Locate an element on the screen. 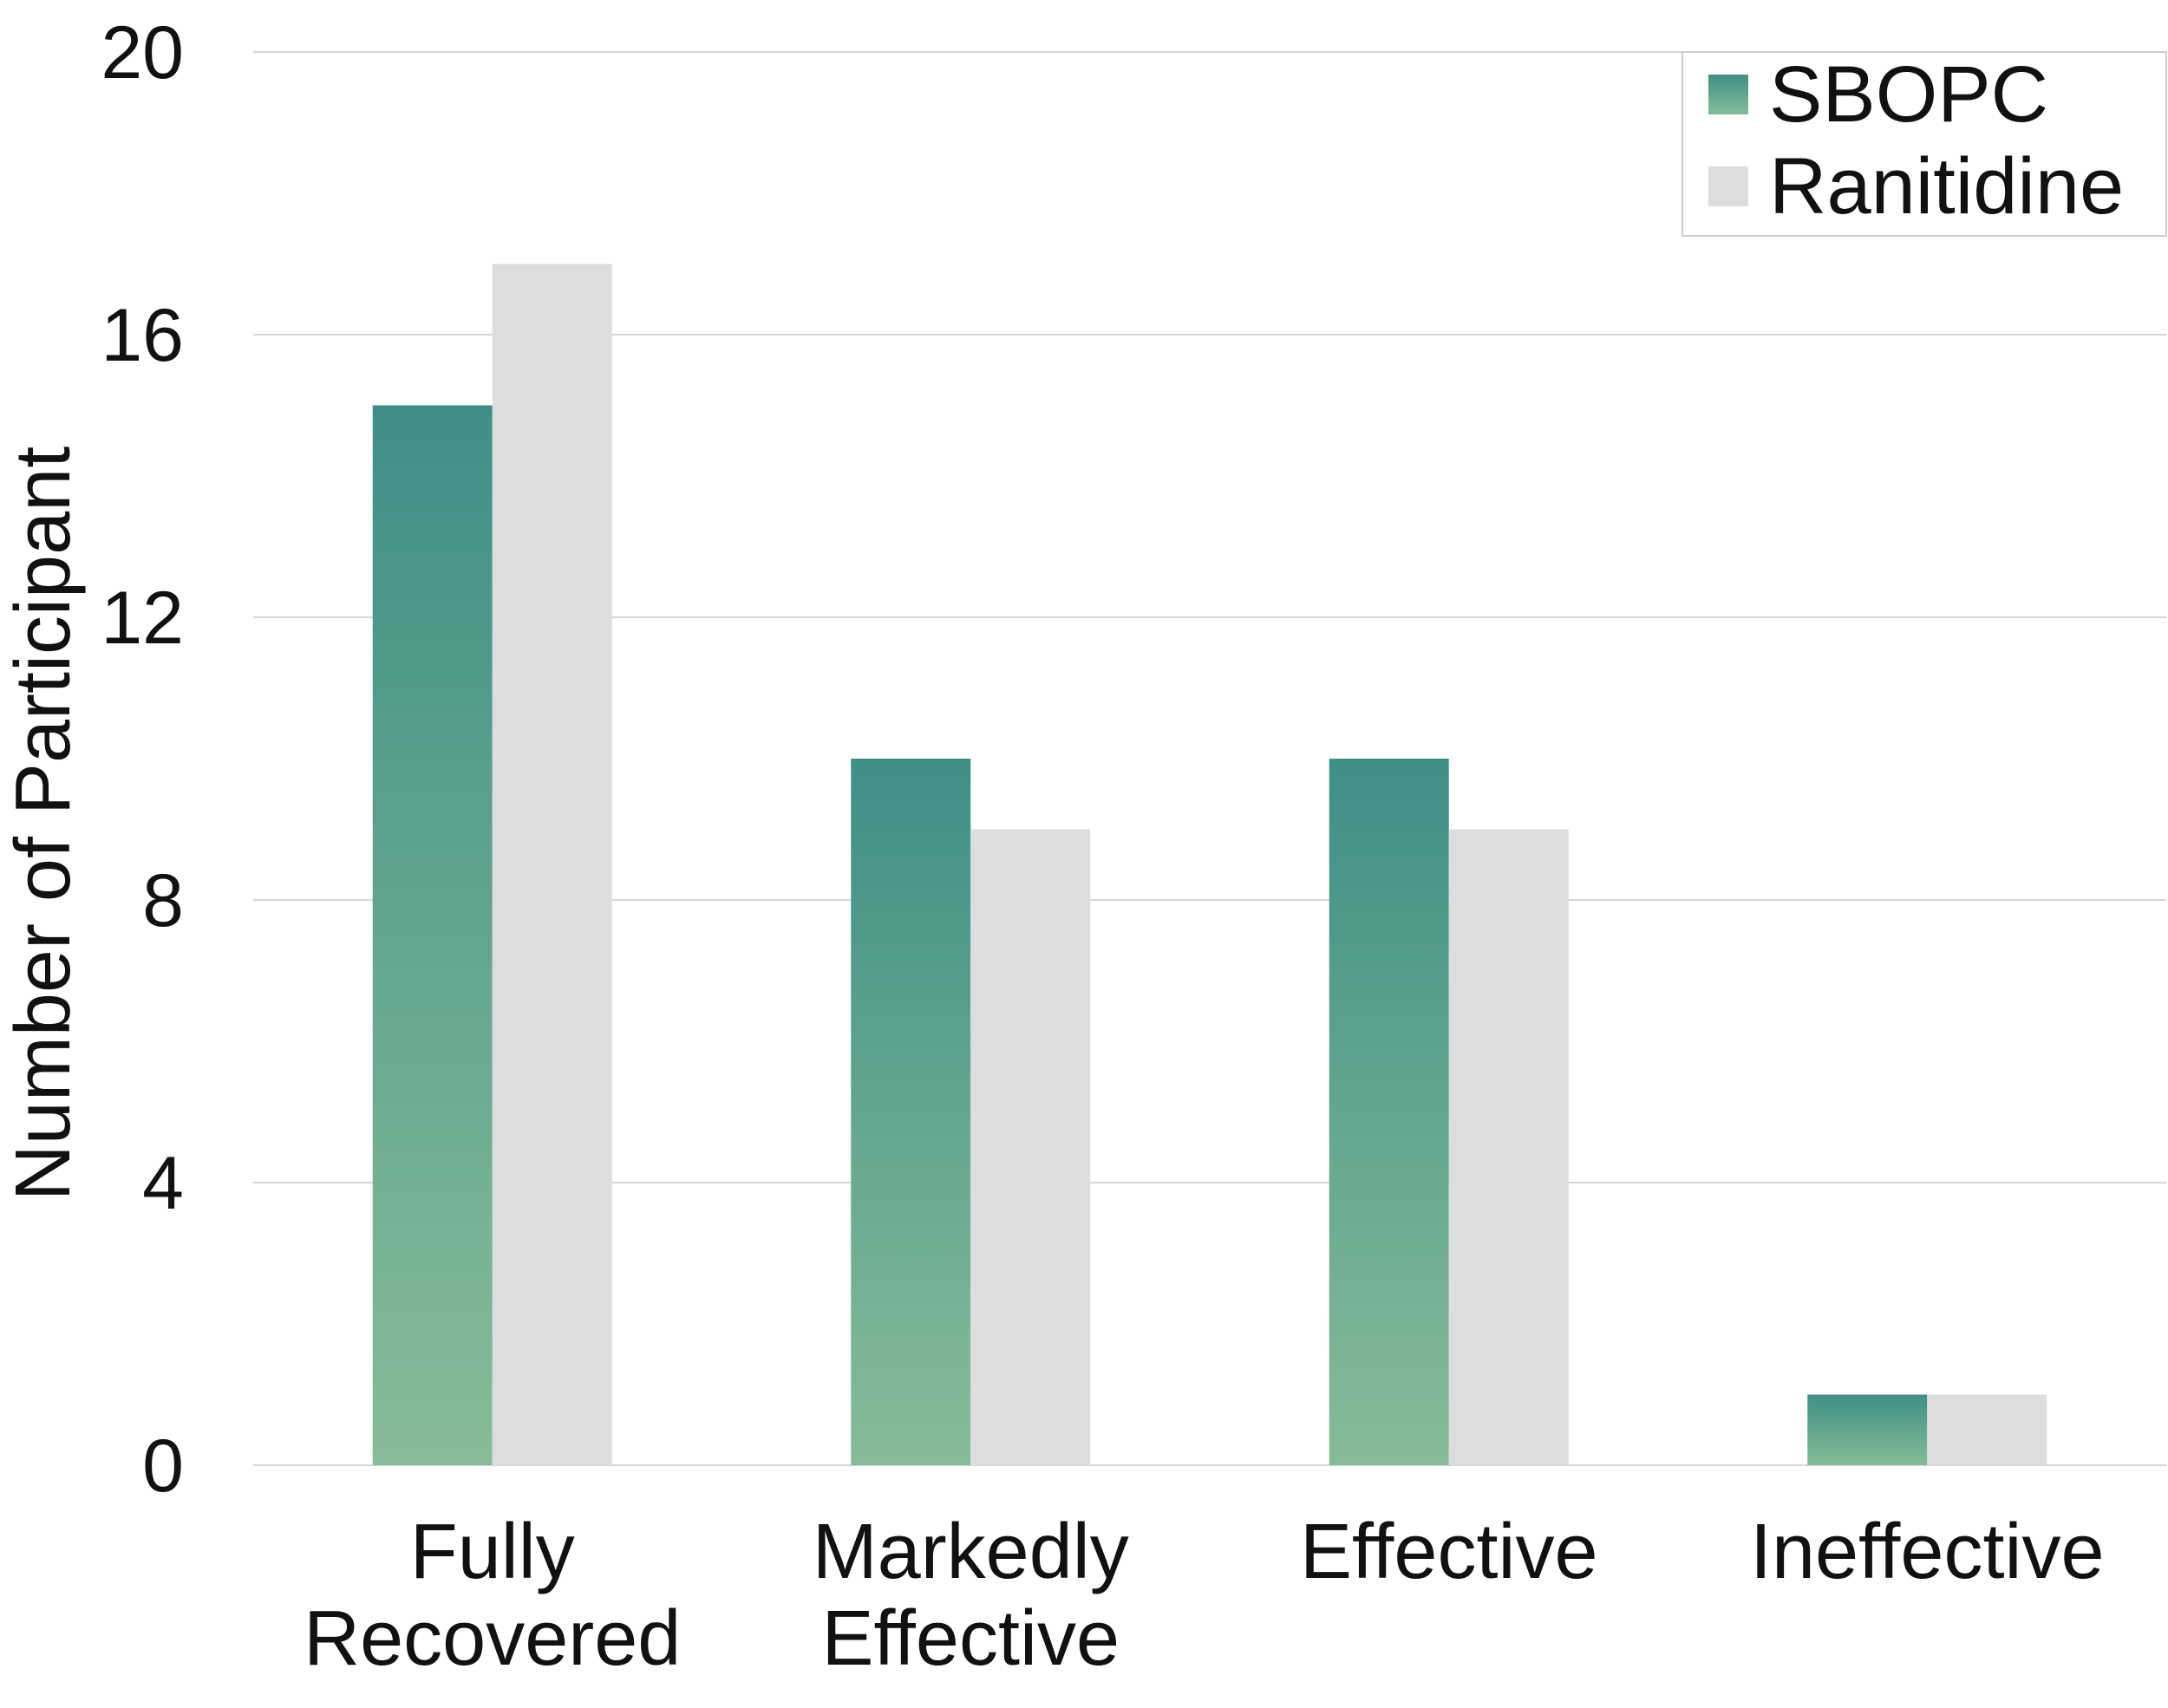  x-category-label-3: Ineffective is located at coordinates (1927, 1552).